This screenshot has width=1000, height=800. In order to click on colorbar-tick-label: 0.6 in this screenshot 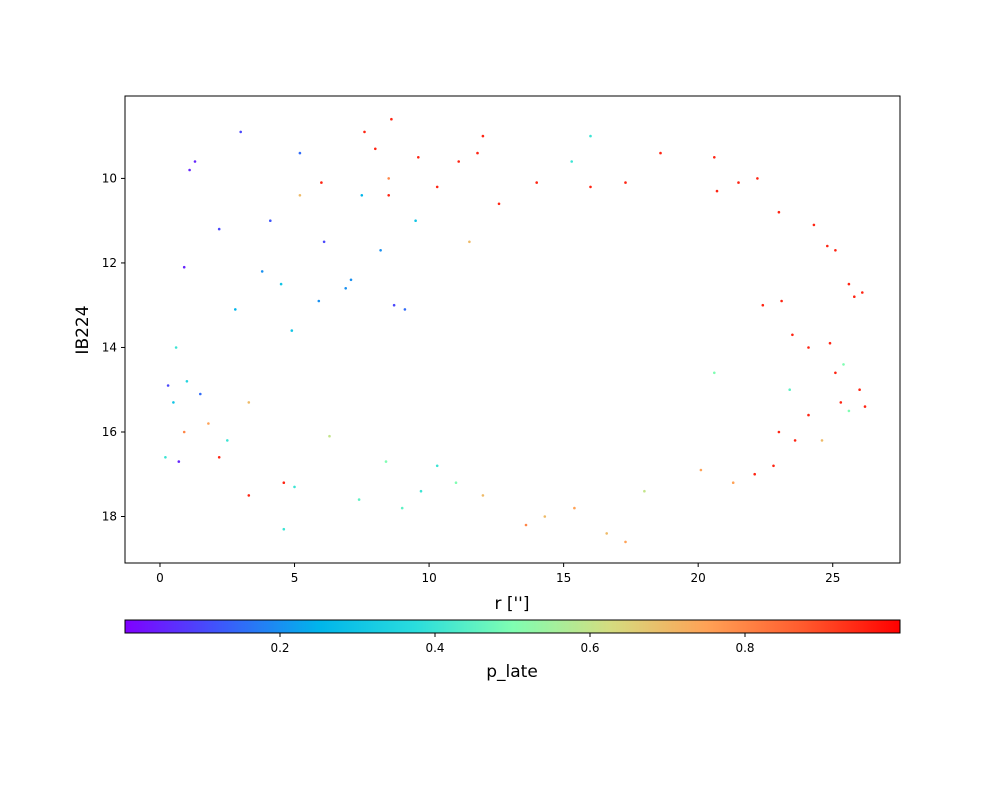, I will do `click(589, 648)`.